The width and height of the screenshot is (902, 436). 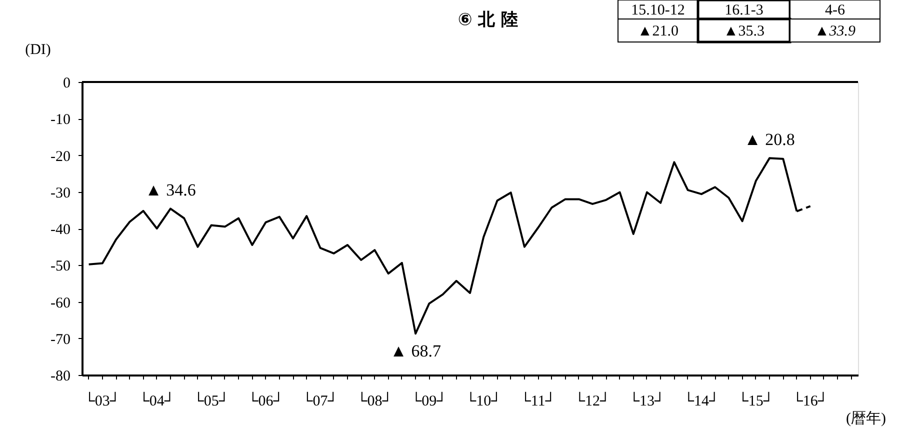 What do you see at coordinates (157, 401) in the screenshot?
I see `x-tick-label: └04┘` at bounding box center [157, 401].